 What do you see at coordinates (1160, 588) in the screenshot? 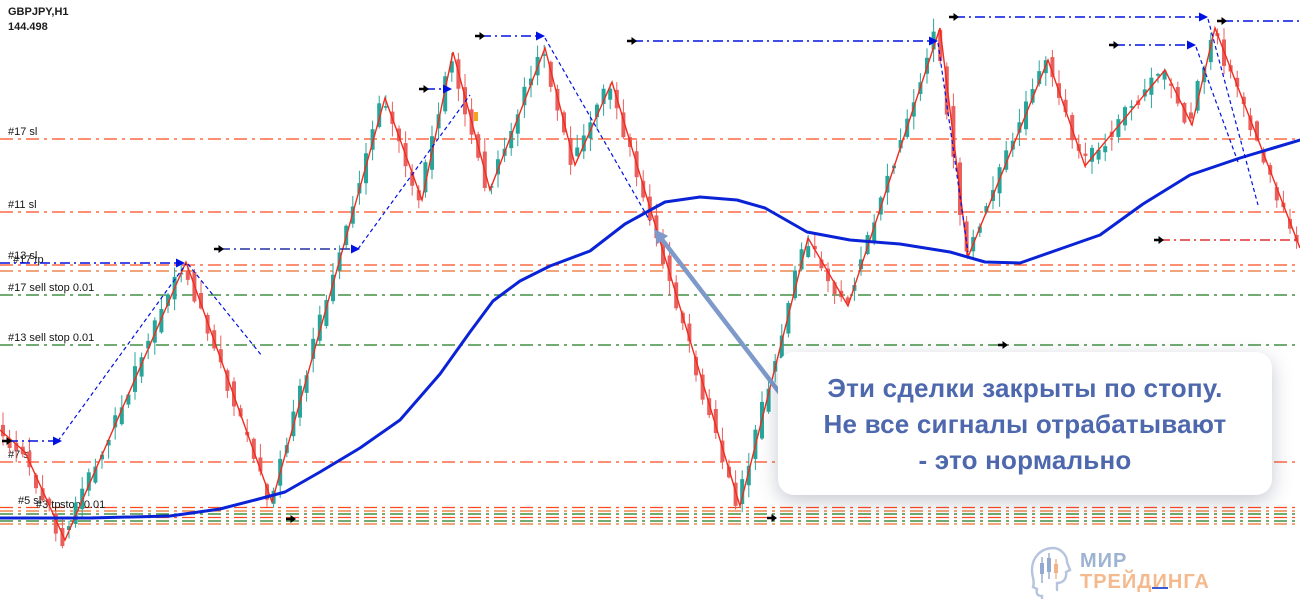
I see `logo-underline` at bounding box center [1160, 588].